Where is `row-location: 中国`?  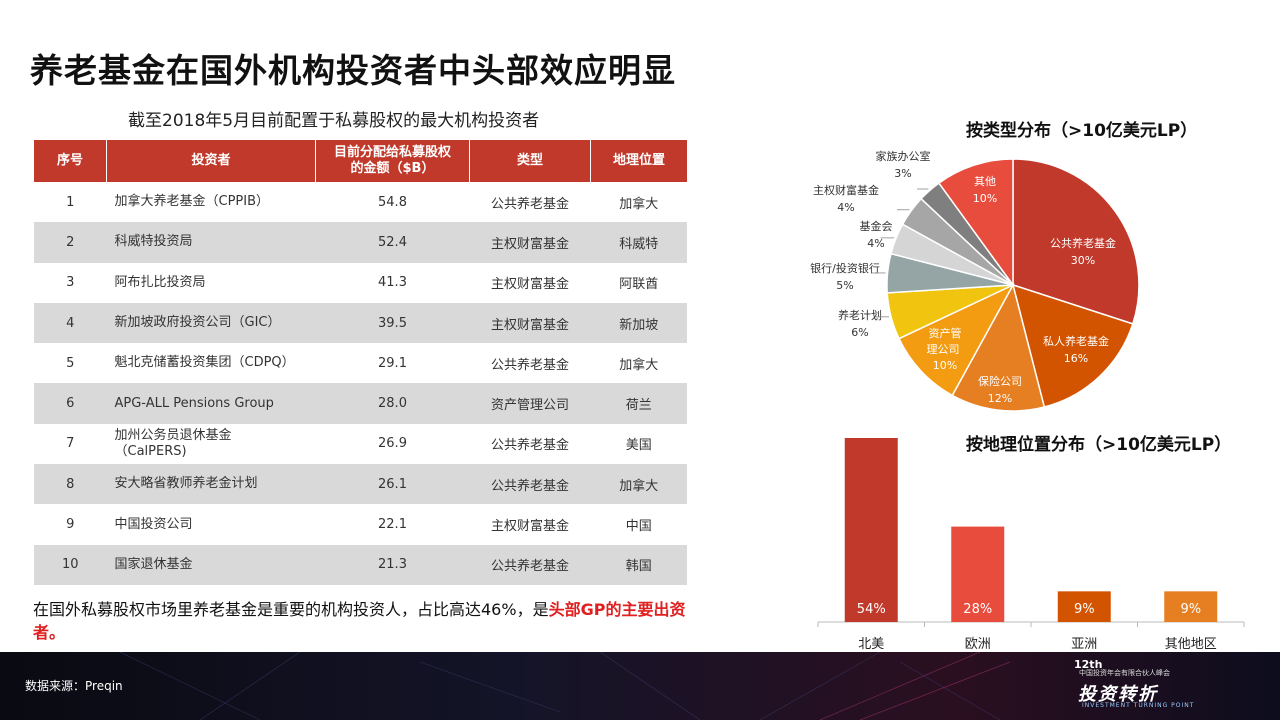
row-location: 中国 is located at coordinates (638, 527).